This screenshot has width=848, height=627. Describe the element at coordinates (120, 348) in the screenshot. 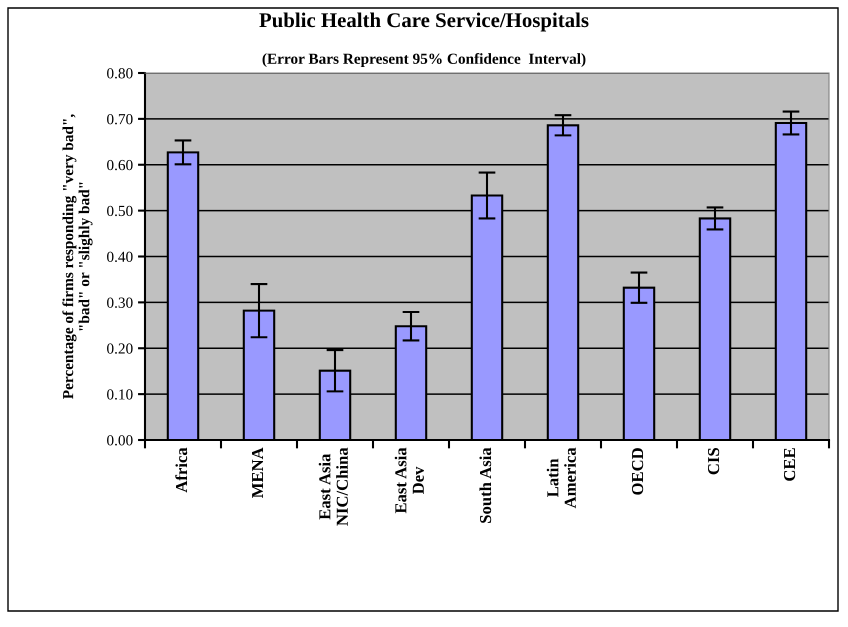

I see `y-tick-label: 0.20` at that location.